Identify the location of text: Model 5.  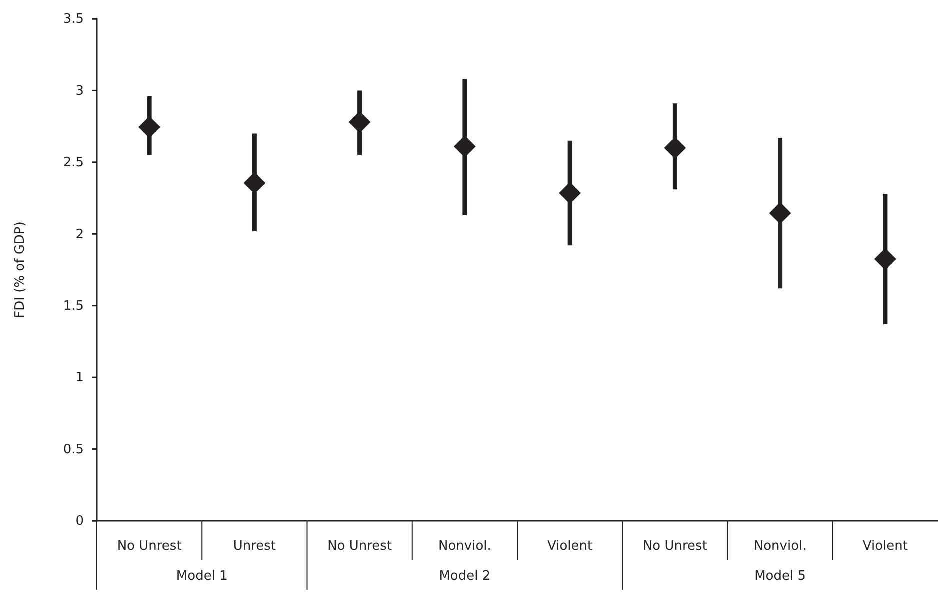
(780, 576).